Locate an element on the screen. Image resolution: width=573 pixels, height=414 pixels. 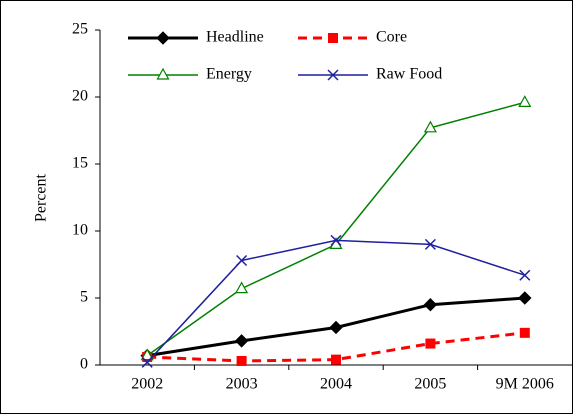
x-tick-label: 2003 is located at coordinates (242, 384).